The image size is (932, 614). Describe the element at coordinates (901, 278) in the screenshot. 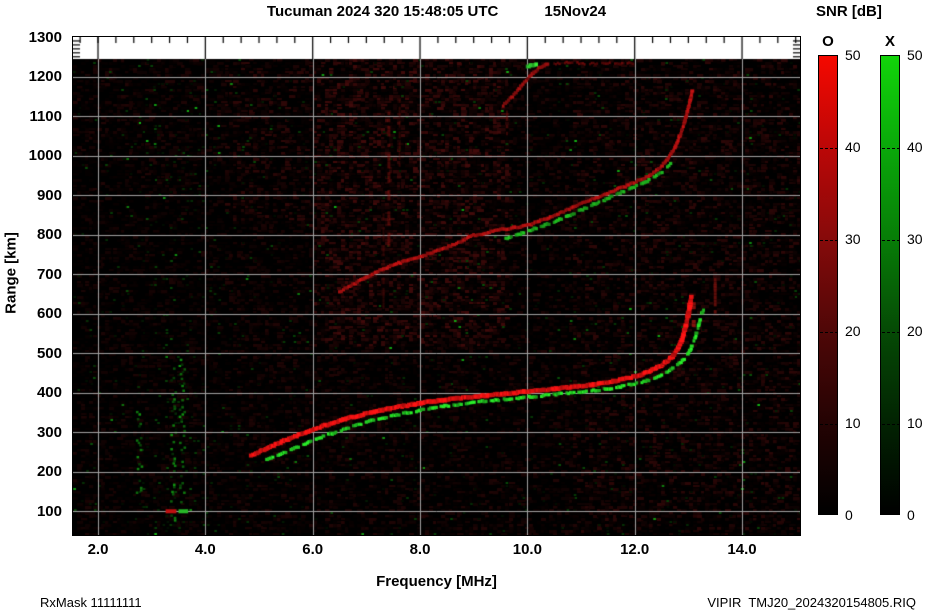

I see `colorbar-x: X 0 10 20 30 40 50` at that location.